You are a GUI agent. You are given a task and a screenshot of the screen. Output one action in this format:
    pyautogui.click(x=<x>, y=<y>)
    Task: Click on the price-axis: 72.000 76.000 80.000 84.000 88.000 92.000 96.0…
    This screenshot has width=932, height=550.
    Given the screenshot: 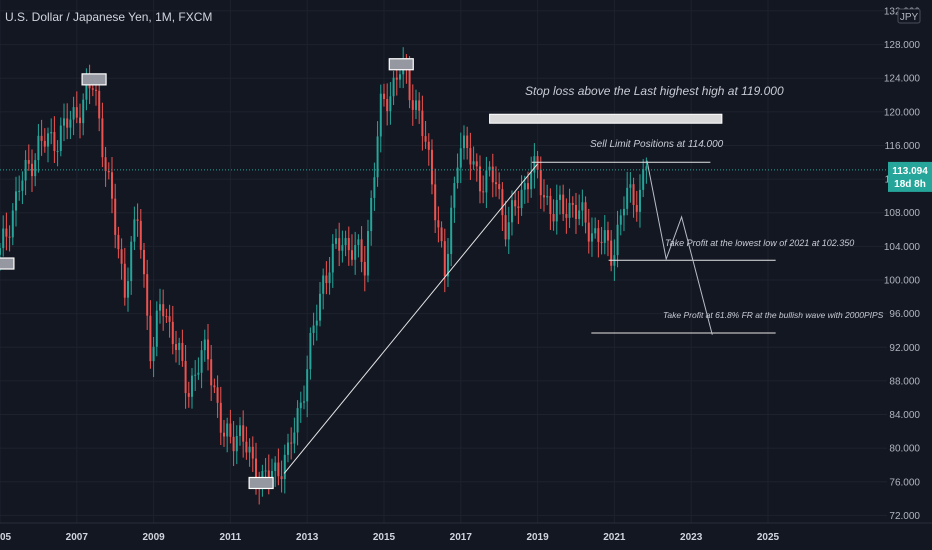 What is the action you would take?
    pyautogui.click(x=908, y=261)
    